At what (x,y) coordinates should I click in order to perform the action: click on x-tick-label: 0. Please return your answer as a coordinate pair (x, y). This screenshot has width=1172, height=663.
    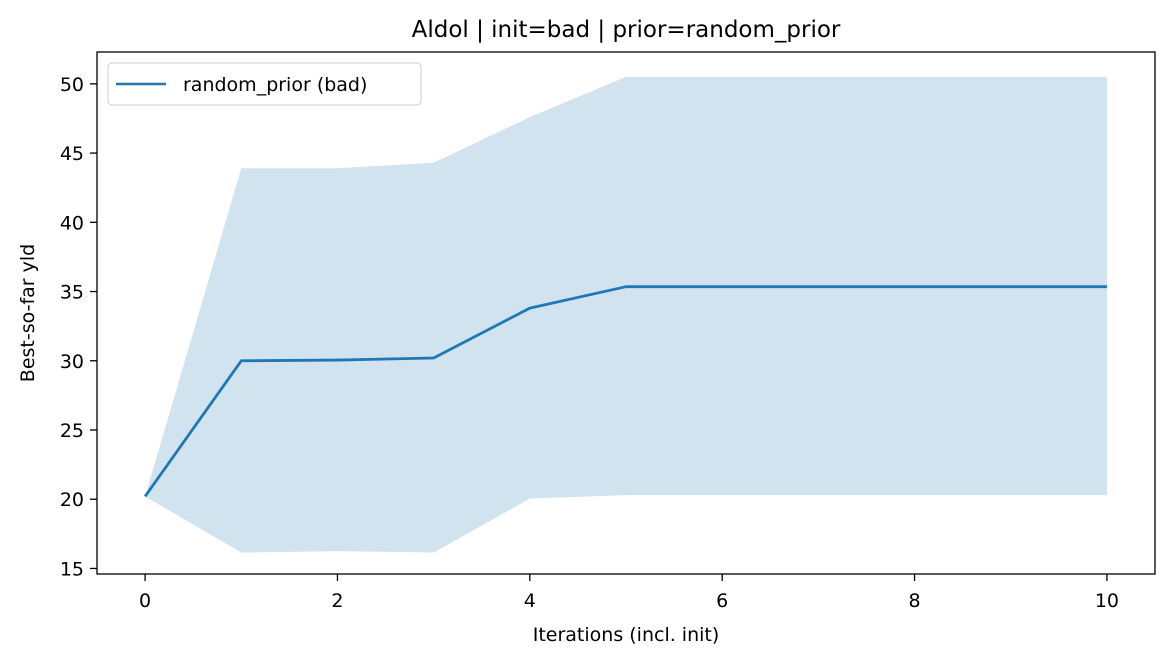
    Looking at the image, I should click on (145, 601).